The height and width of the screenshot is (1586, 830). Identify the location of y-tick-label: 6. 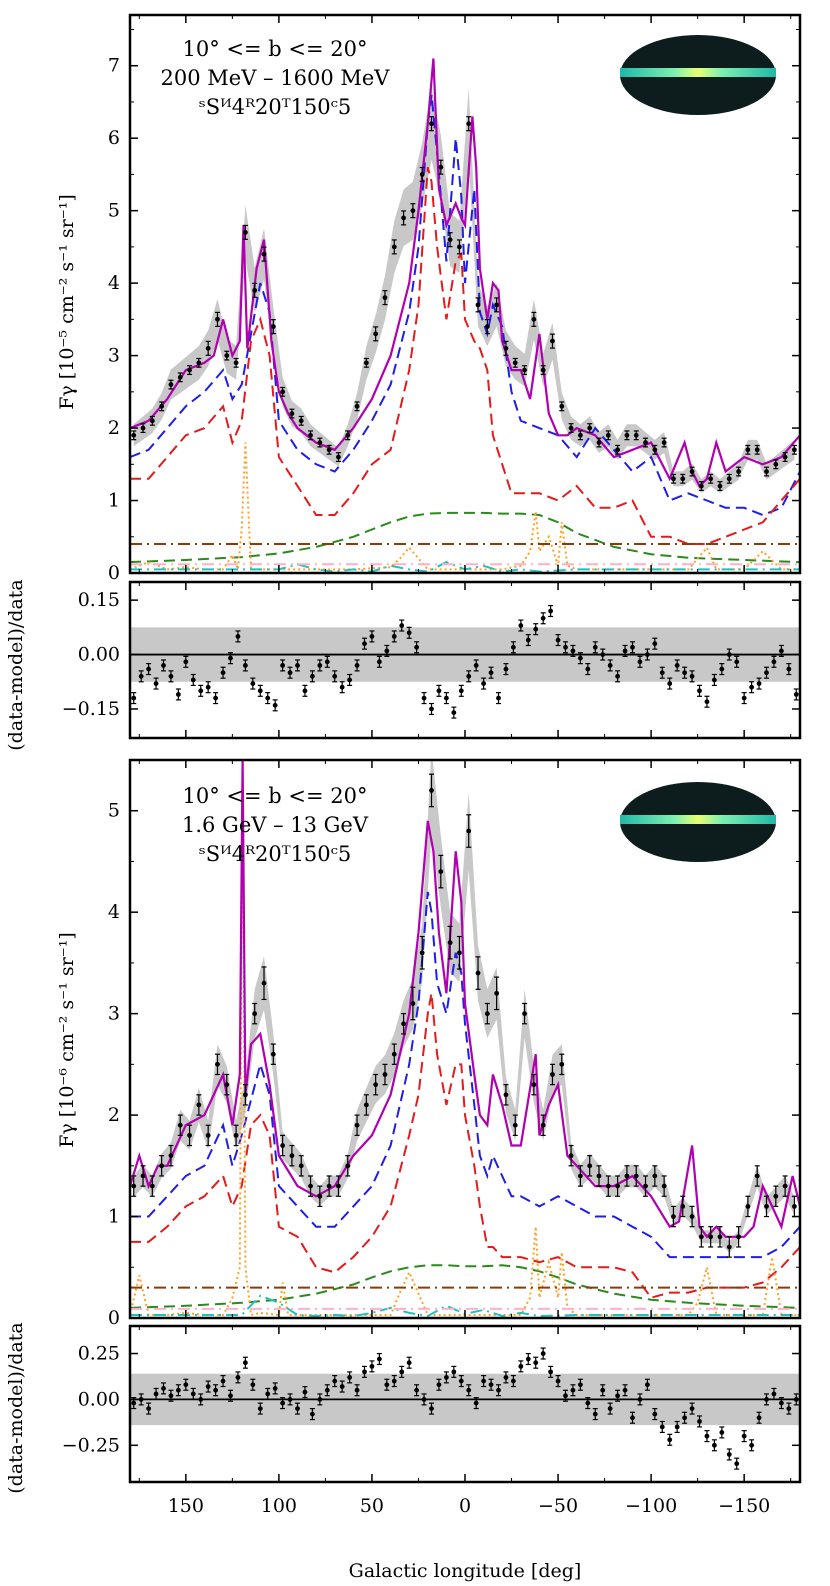
(114, 138).